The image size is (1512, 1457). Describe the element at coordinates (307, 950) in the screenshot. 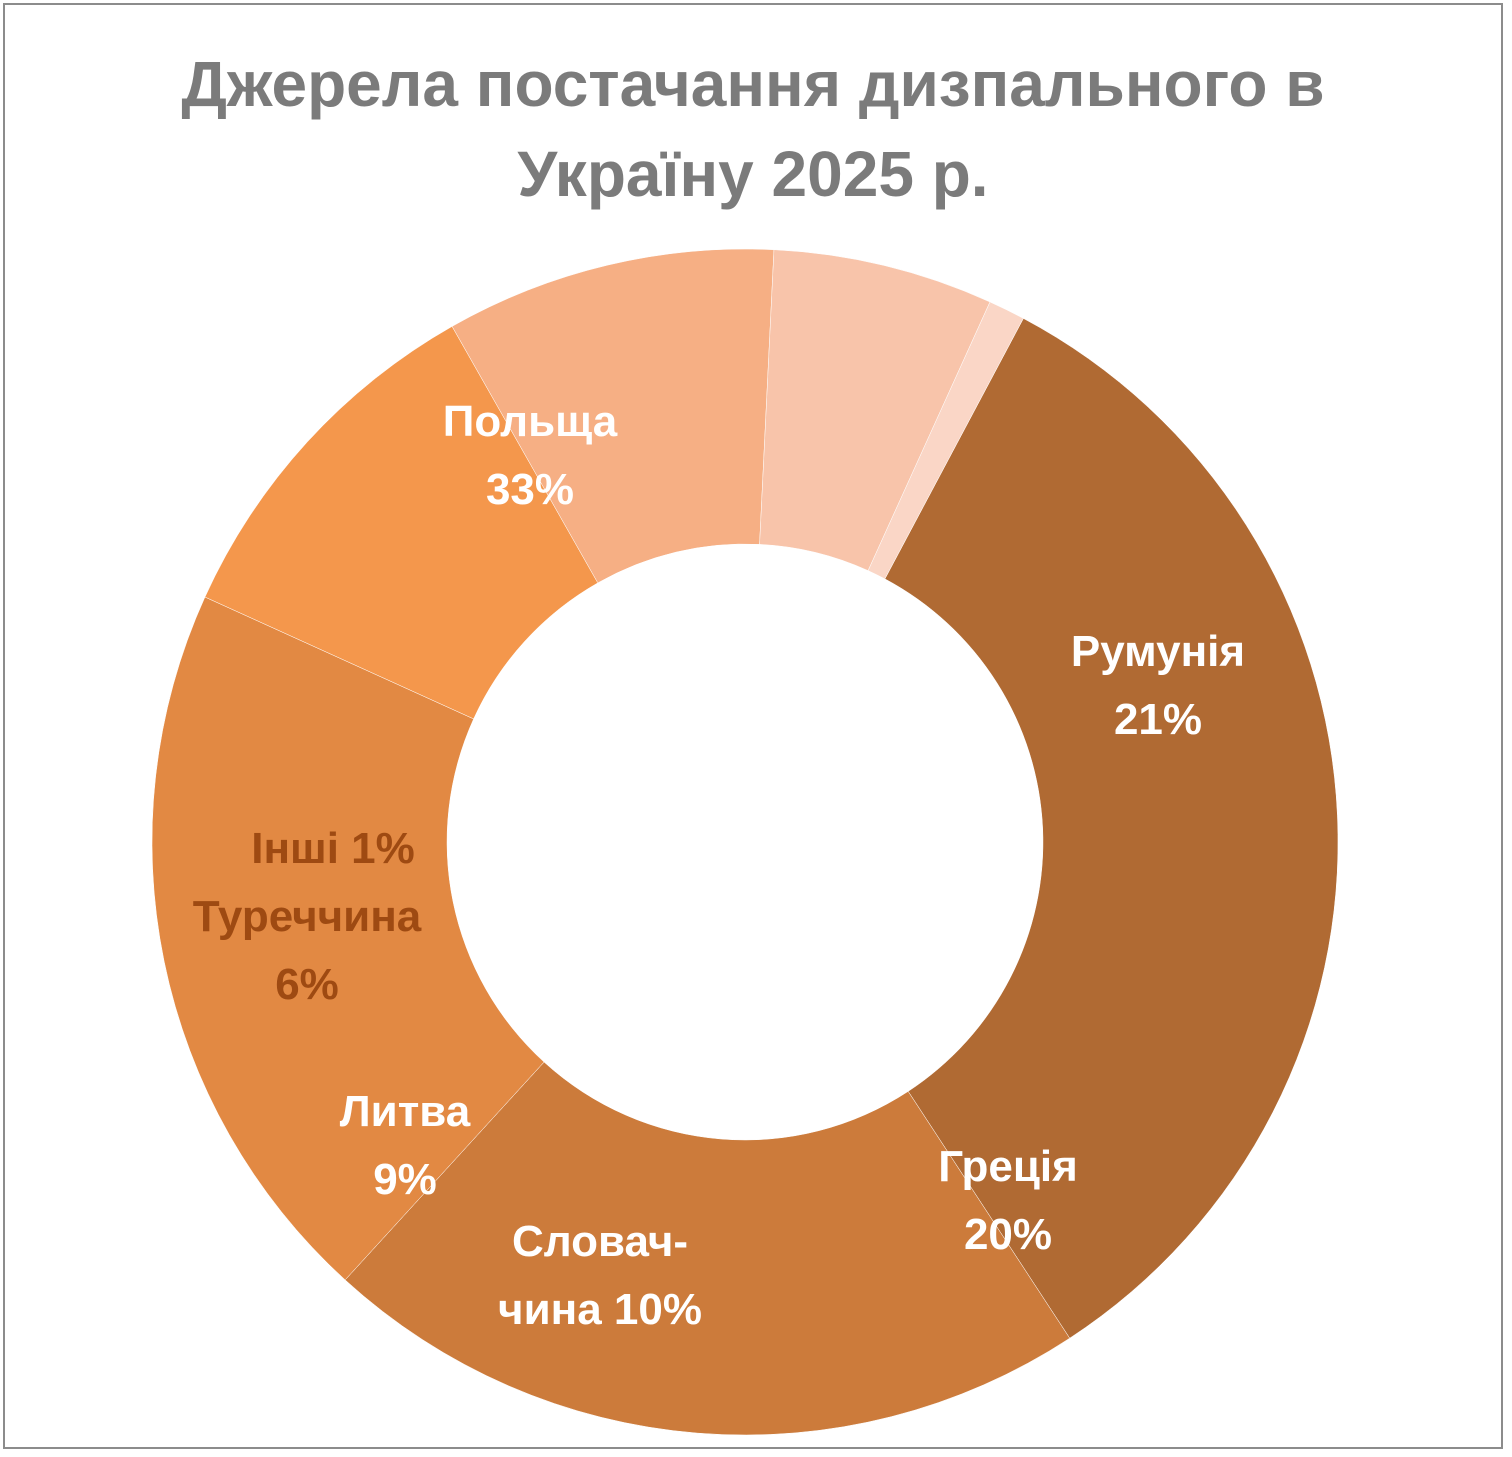

I see `label-туреччина: Туреччина 6%` at that location.